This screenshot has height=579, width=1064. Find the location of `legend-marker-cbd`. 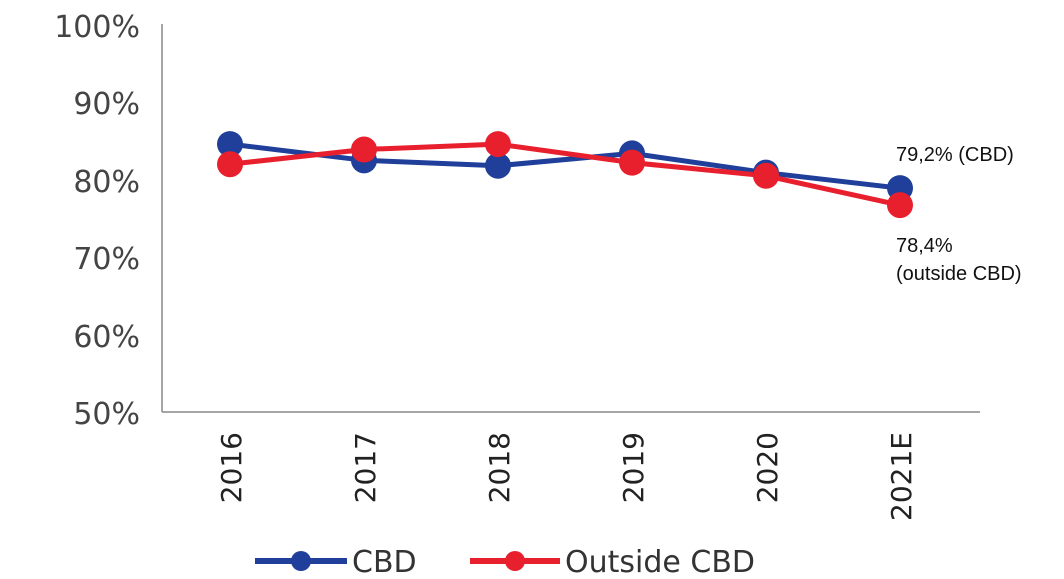

legend-marker-cbd is located at coordinates (301, 561).